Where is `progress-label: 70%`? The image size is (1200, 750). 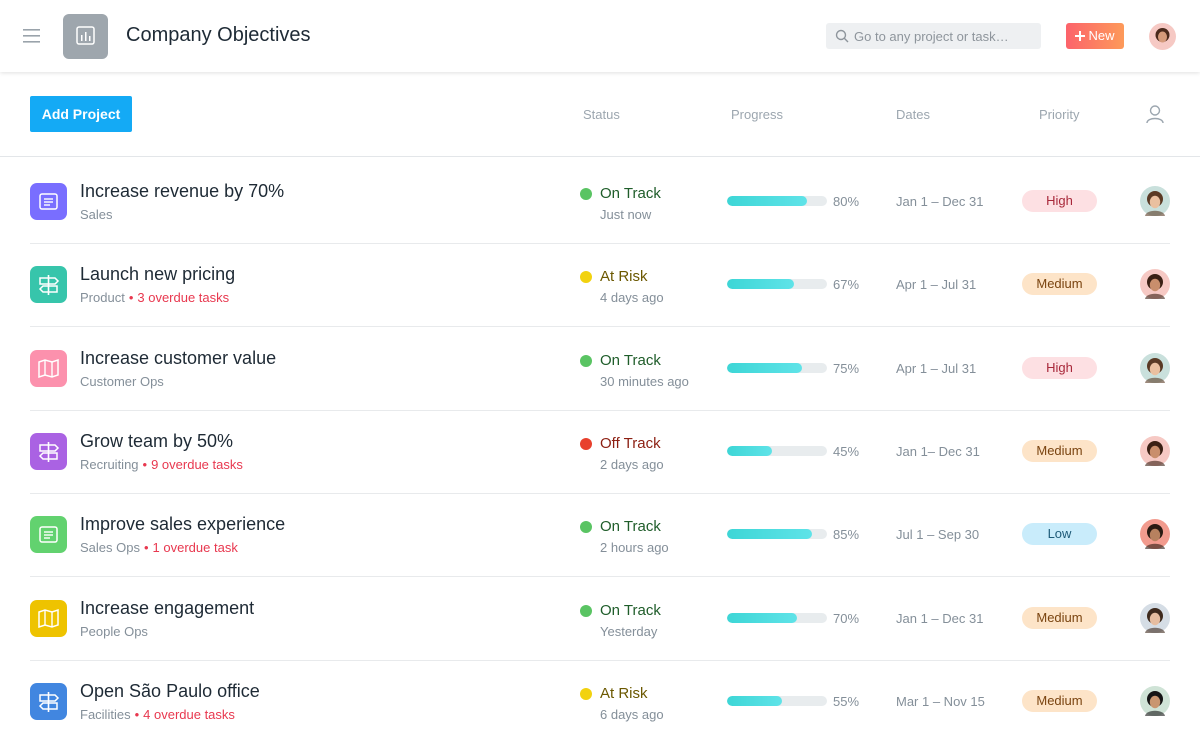 progress-label: 70% is located at coordinates (846, 618).